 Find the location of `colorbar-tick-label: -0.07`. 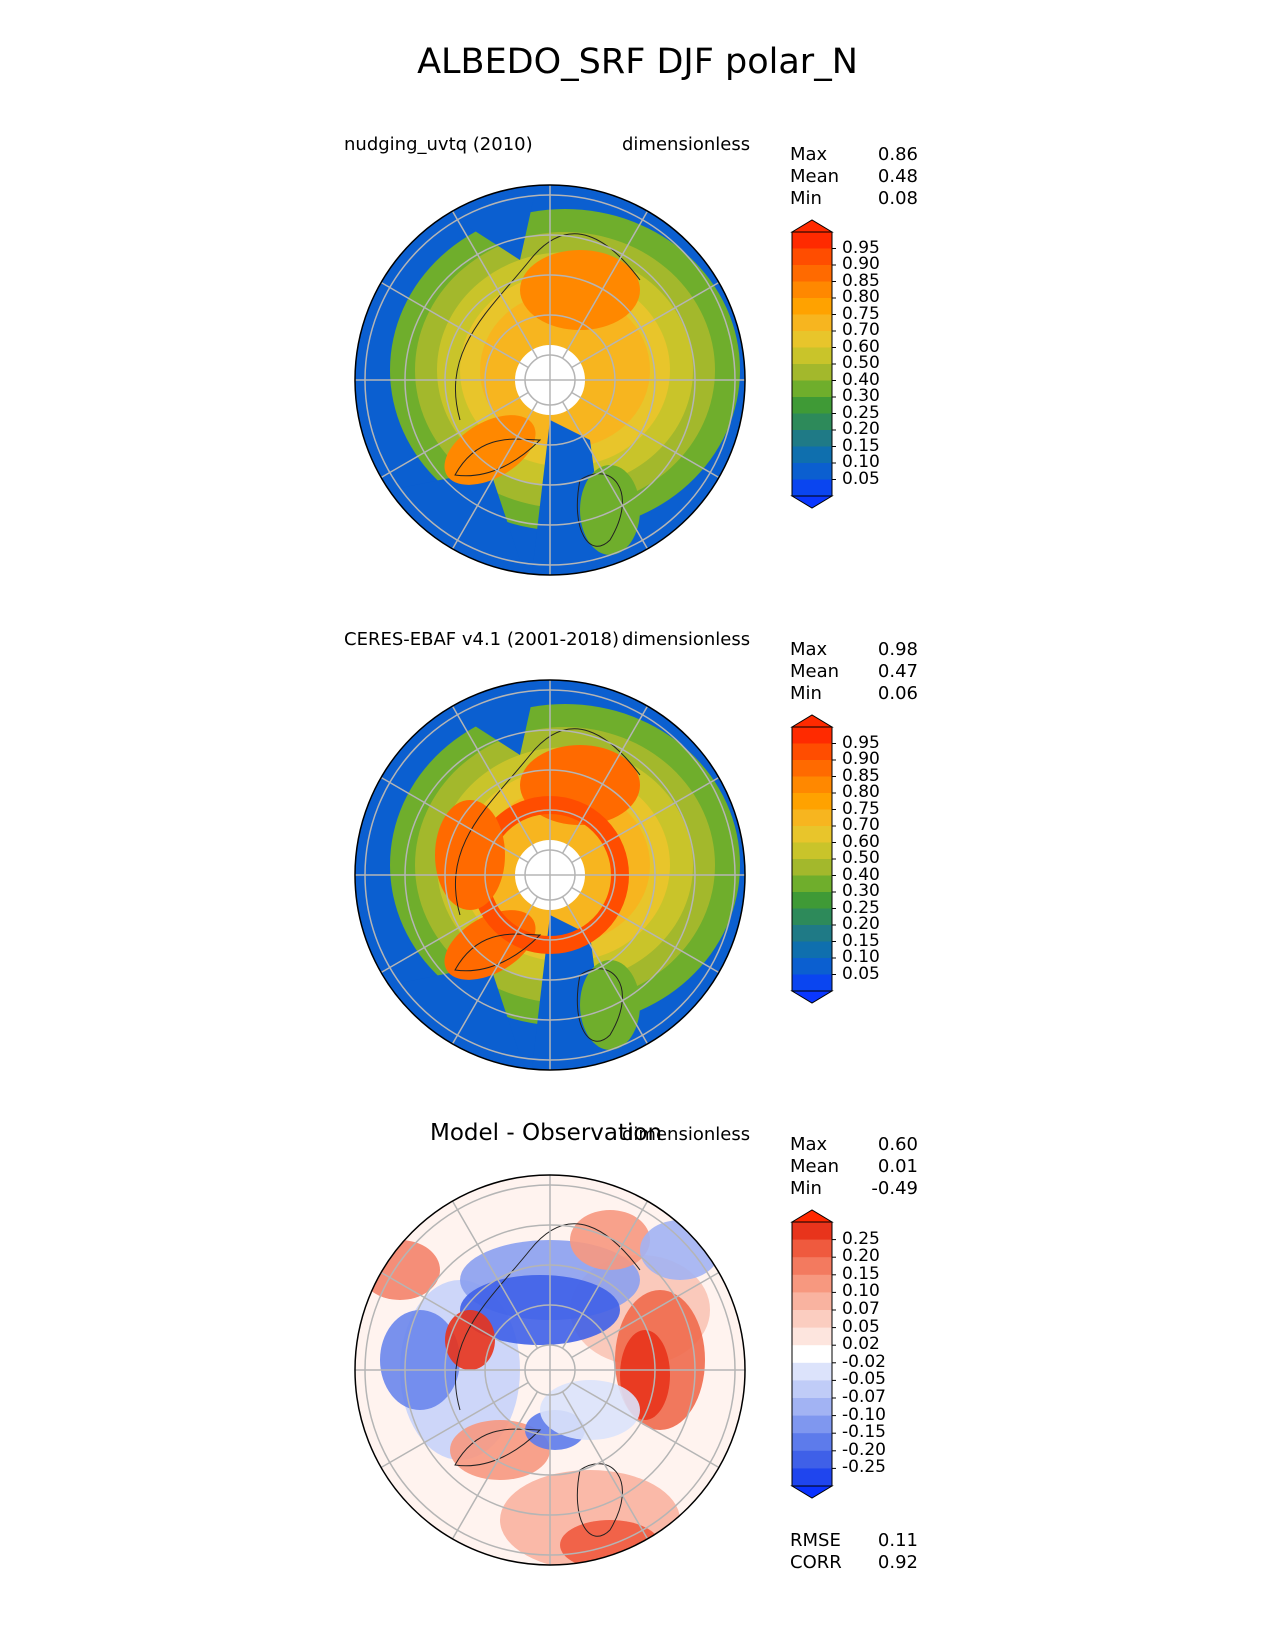

colorbar-tick-label: -0.07 is located at coordinates (864, 1397).